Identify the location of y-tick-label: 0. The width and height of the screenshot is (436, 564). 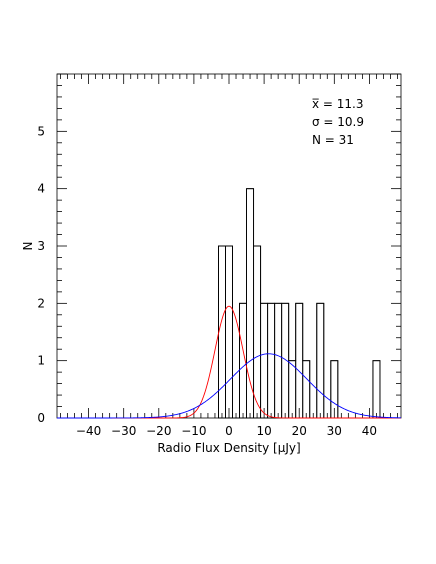
(41, 418).